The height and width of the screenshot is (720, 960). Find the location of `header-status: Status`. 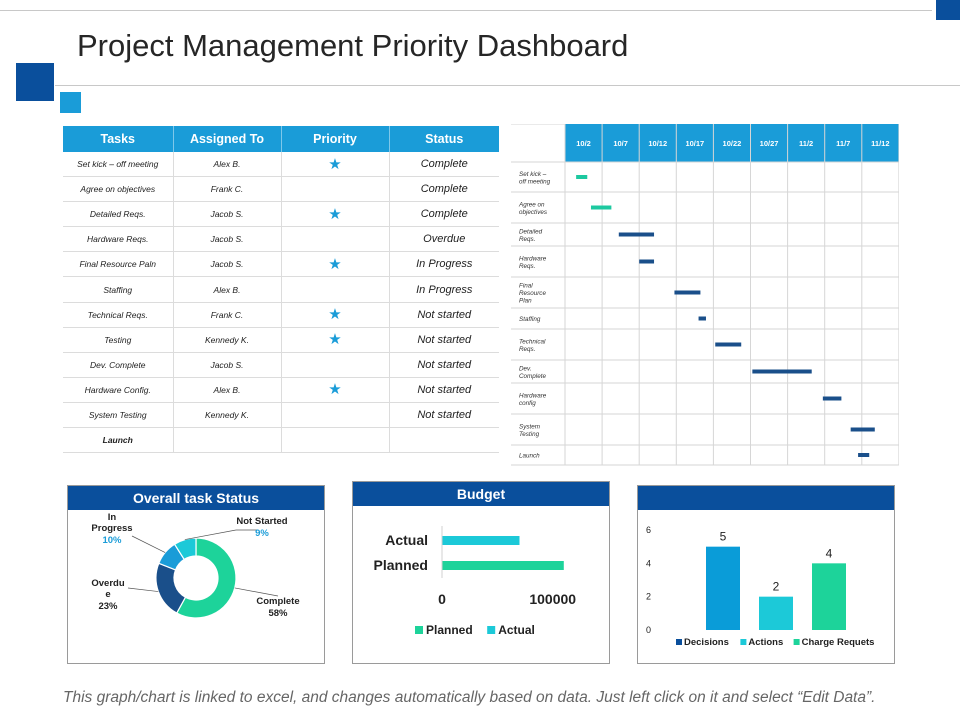

header-status: Status is located at coordinates (444, 139).